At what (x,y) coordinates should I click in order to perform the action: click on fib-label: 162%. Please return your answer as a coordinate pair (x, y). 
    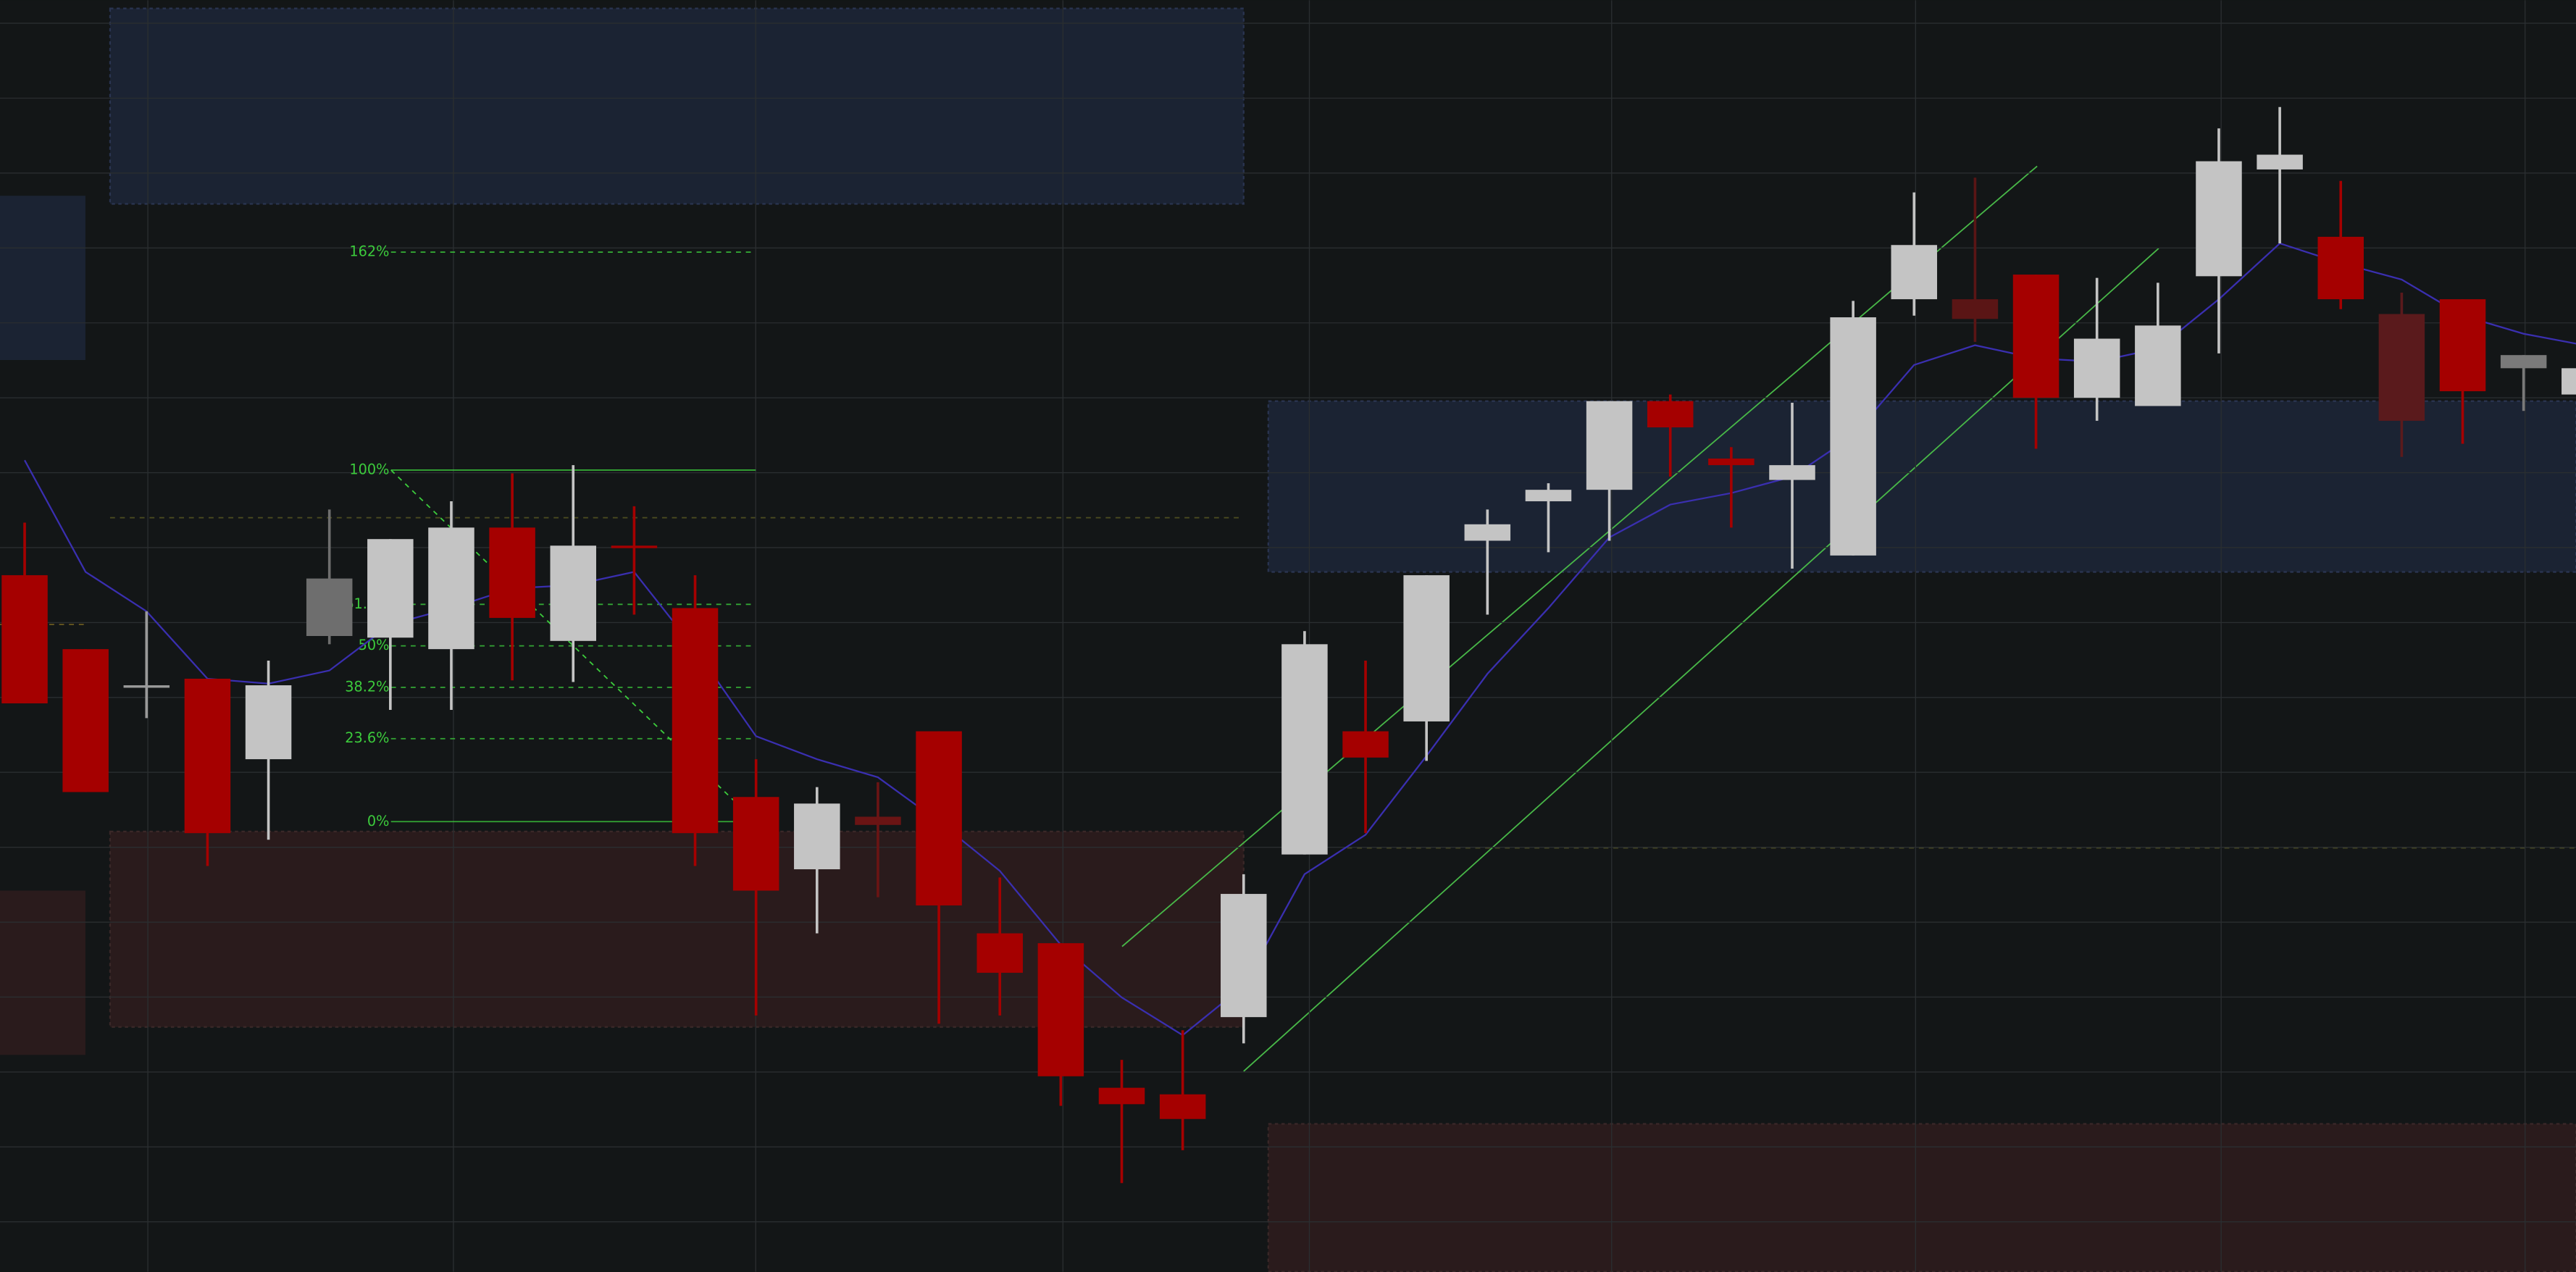
    Looking at the image, I should click on (369, 252).